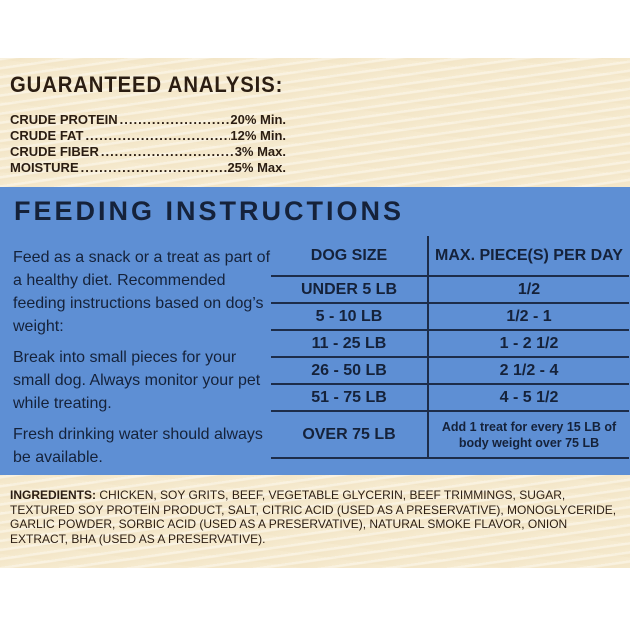  What do you see at coordinates (350, 435) in the screenshot?
I see `dog-size-cell: OVER 75 LB` at bounding box center [350, 435].